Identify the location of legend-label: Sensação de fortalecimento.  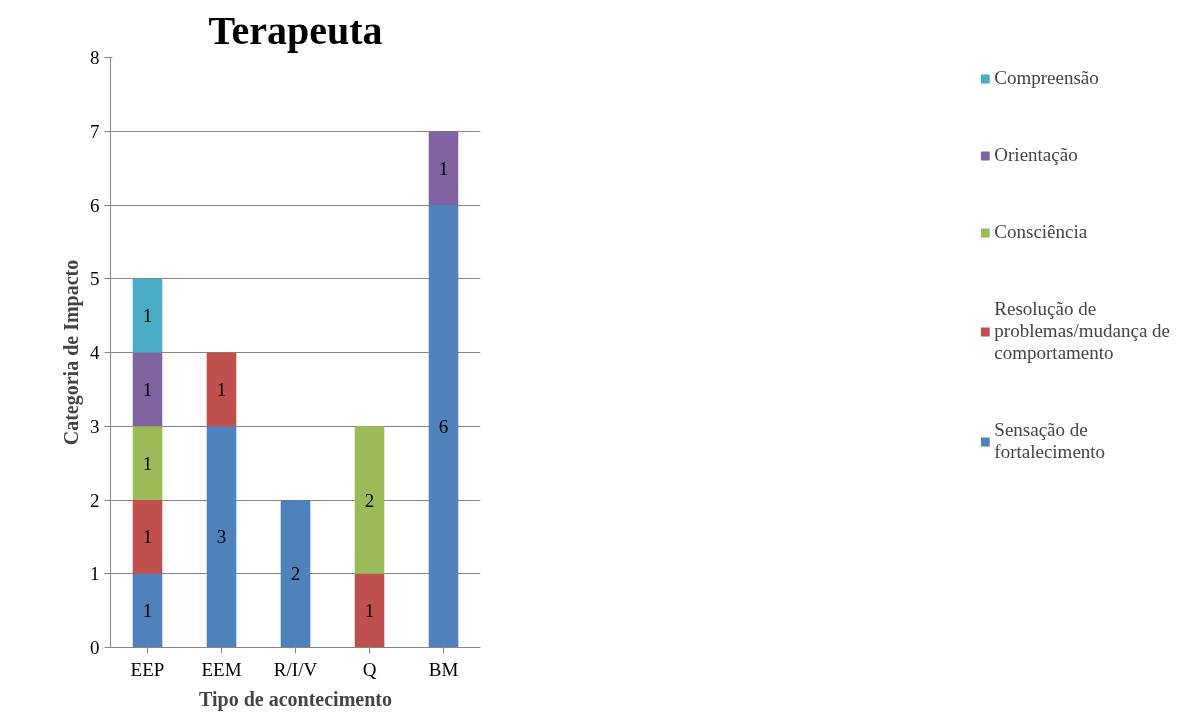
(1050, 441).